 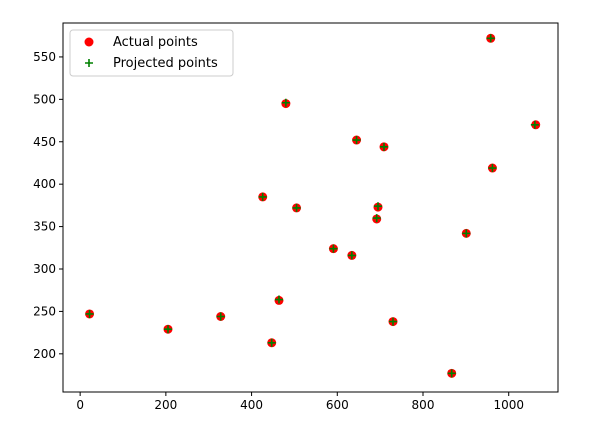 What do you see at coordinates (44, 269) in the screenshot?
I see `y-tick-label: 300` at bounding box center [44, 269].